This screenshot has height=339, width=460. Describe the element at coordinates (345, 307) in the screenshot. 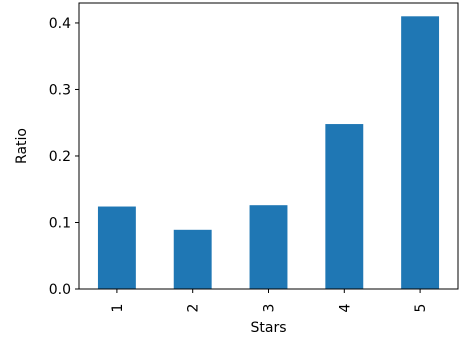

I see `x-tick-label: 4` at that location.